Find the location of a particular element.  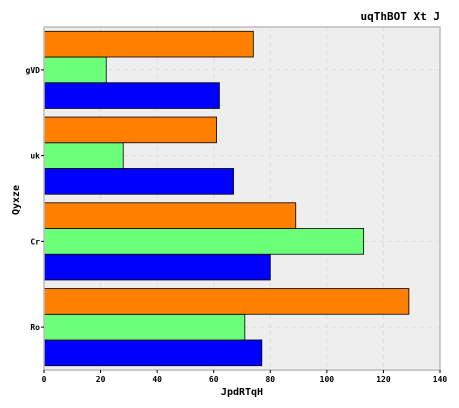

y-tick-label: uk is located at coordinates (35, 156).